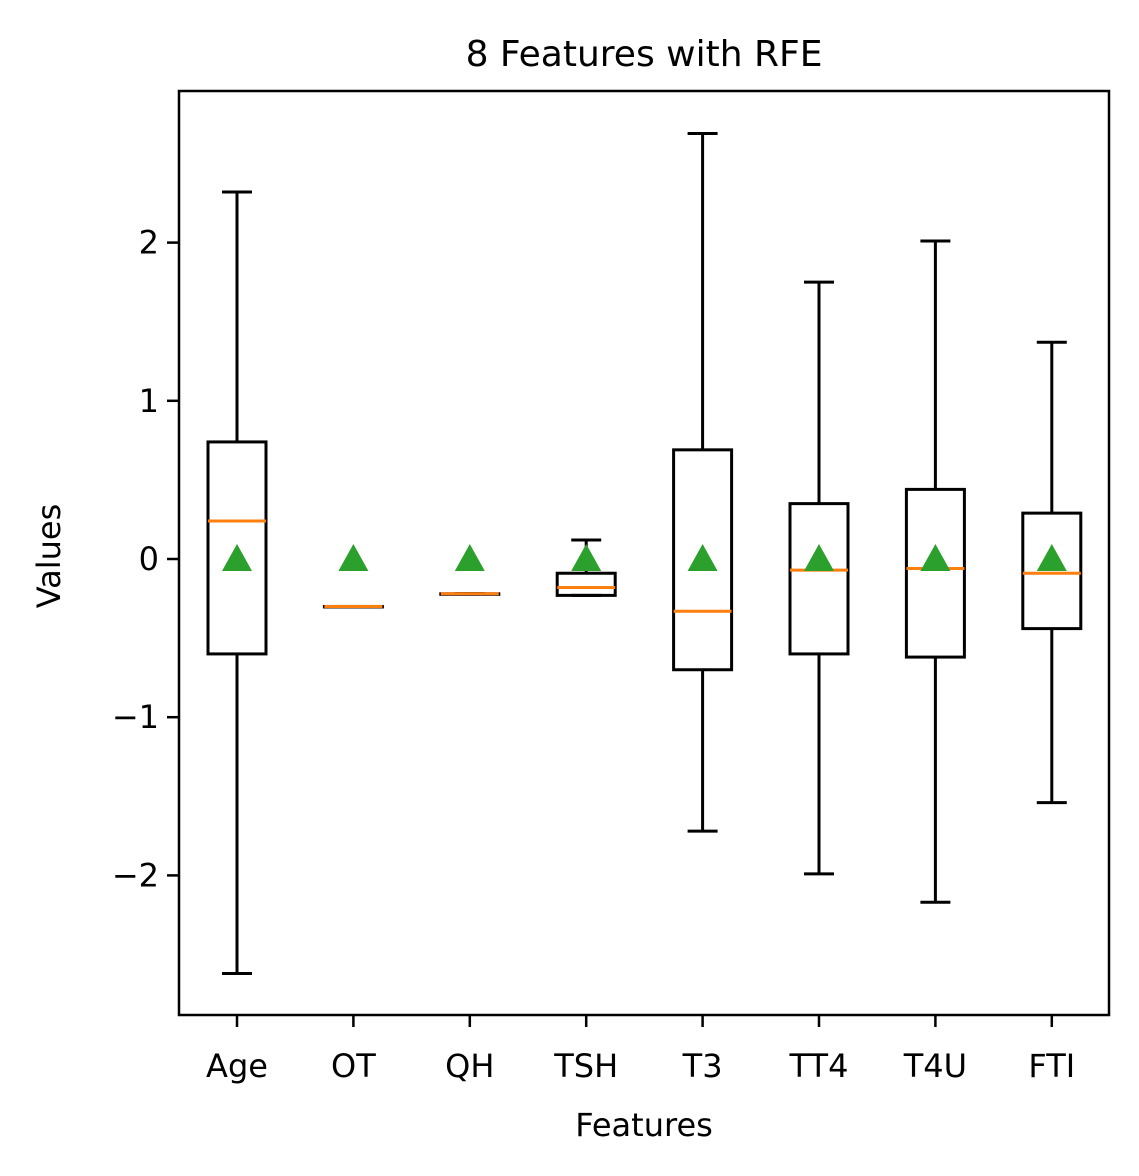  Describe the element at coordinates (469, 1066) in the screenshot. I see `x-tick-label-qh: QH` at that location.